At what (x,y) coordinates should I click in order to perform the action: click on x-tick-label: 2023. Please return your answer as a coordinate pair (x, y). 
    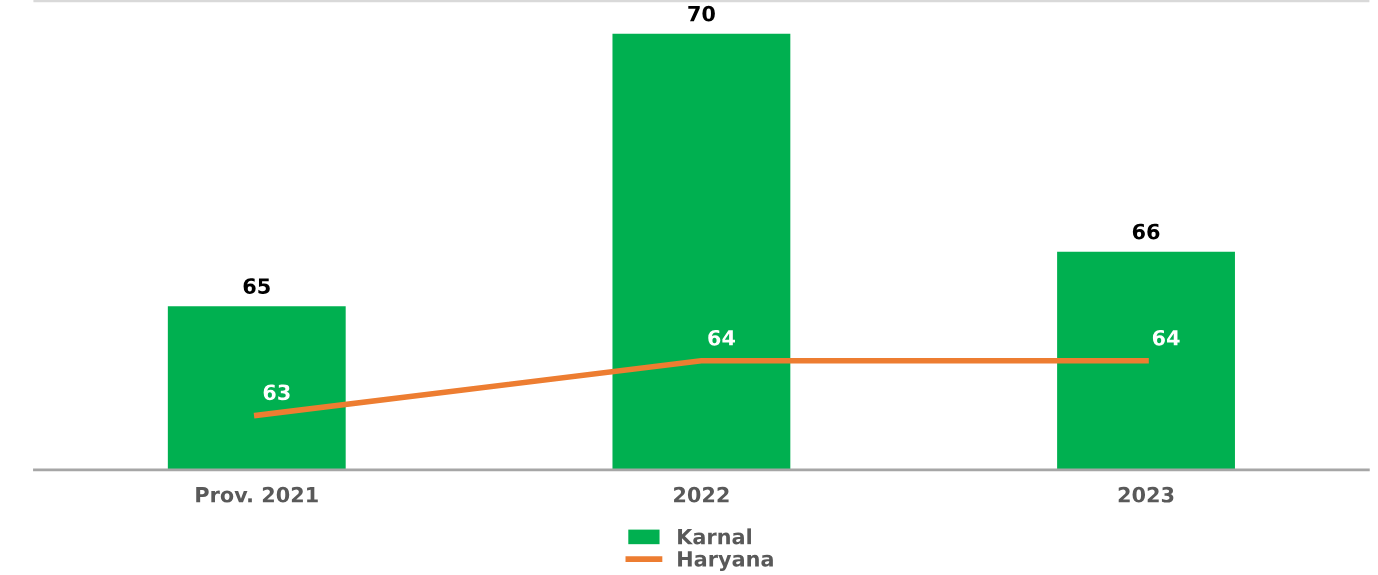
    Looking at the image, I should click on (1146, 494).